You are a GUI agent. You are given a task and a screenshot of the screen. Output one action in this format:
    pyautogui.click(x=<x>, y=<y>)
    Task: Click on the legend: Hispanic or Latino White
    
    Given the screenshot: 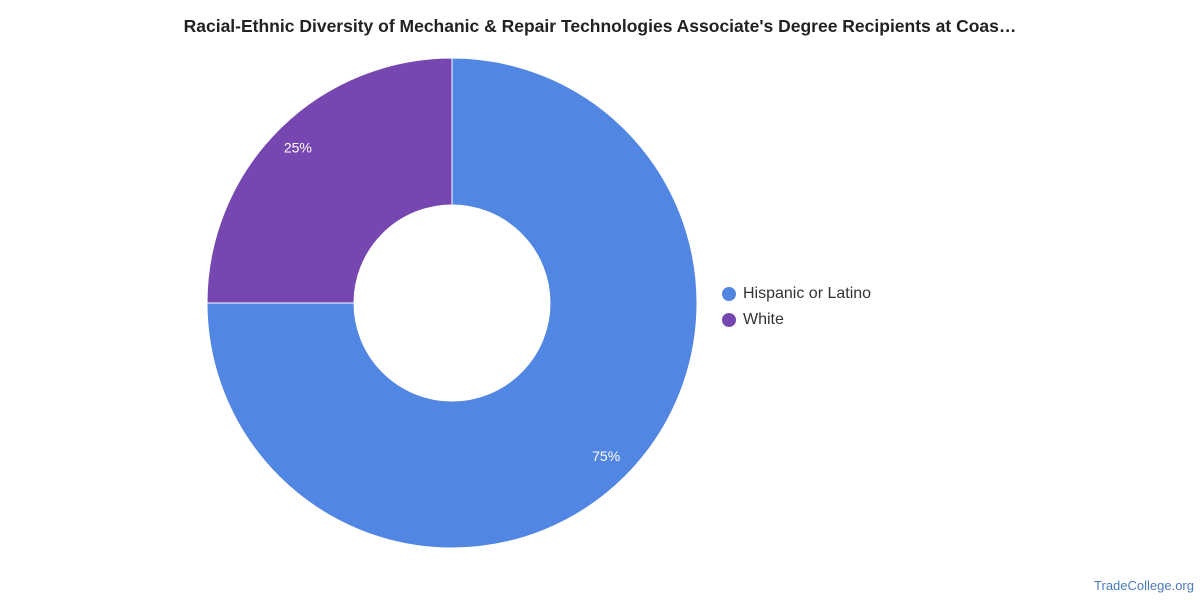 What is the action you would take?
    pyautogui.click(x=796, y=307)
    